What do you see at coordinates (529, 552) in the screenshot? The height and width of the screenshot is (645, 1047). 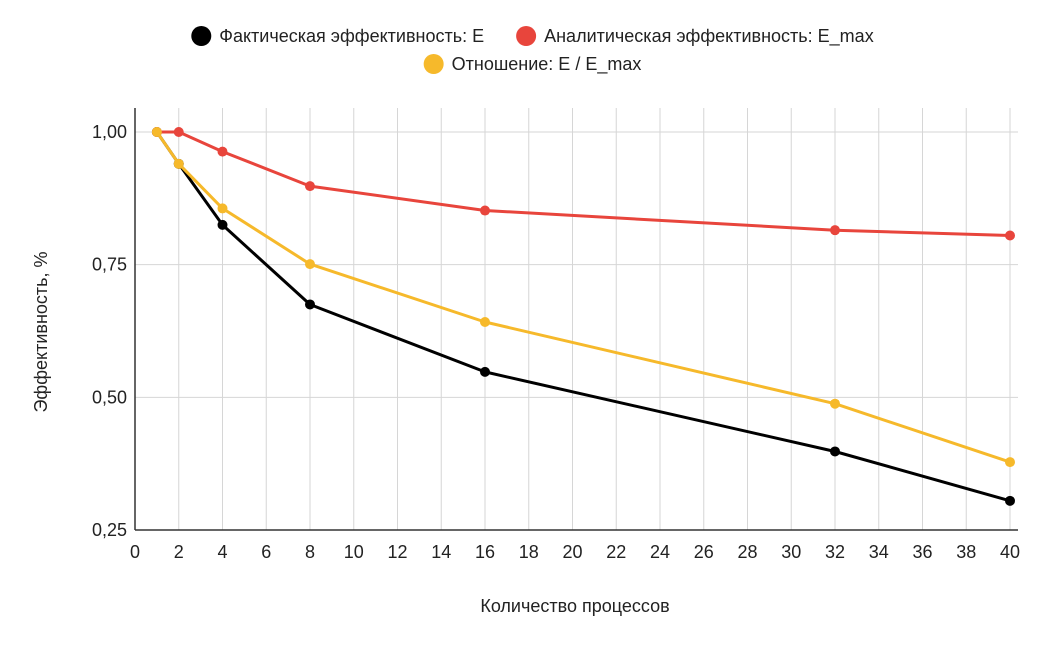 I see `x-tick-label: 18` at bounding box center [529, 552].